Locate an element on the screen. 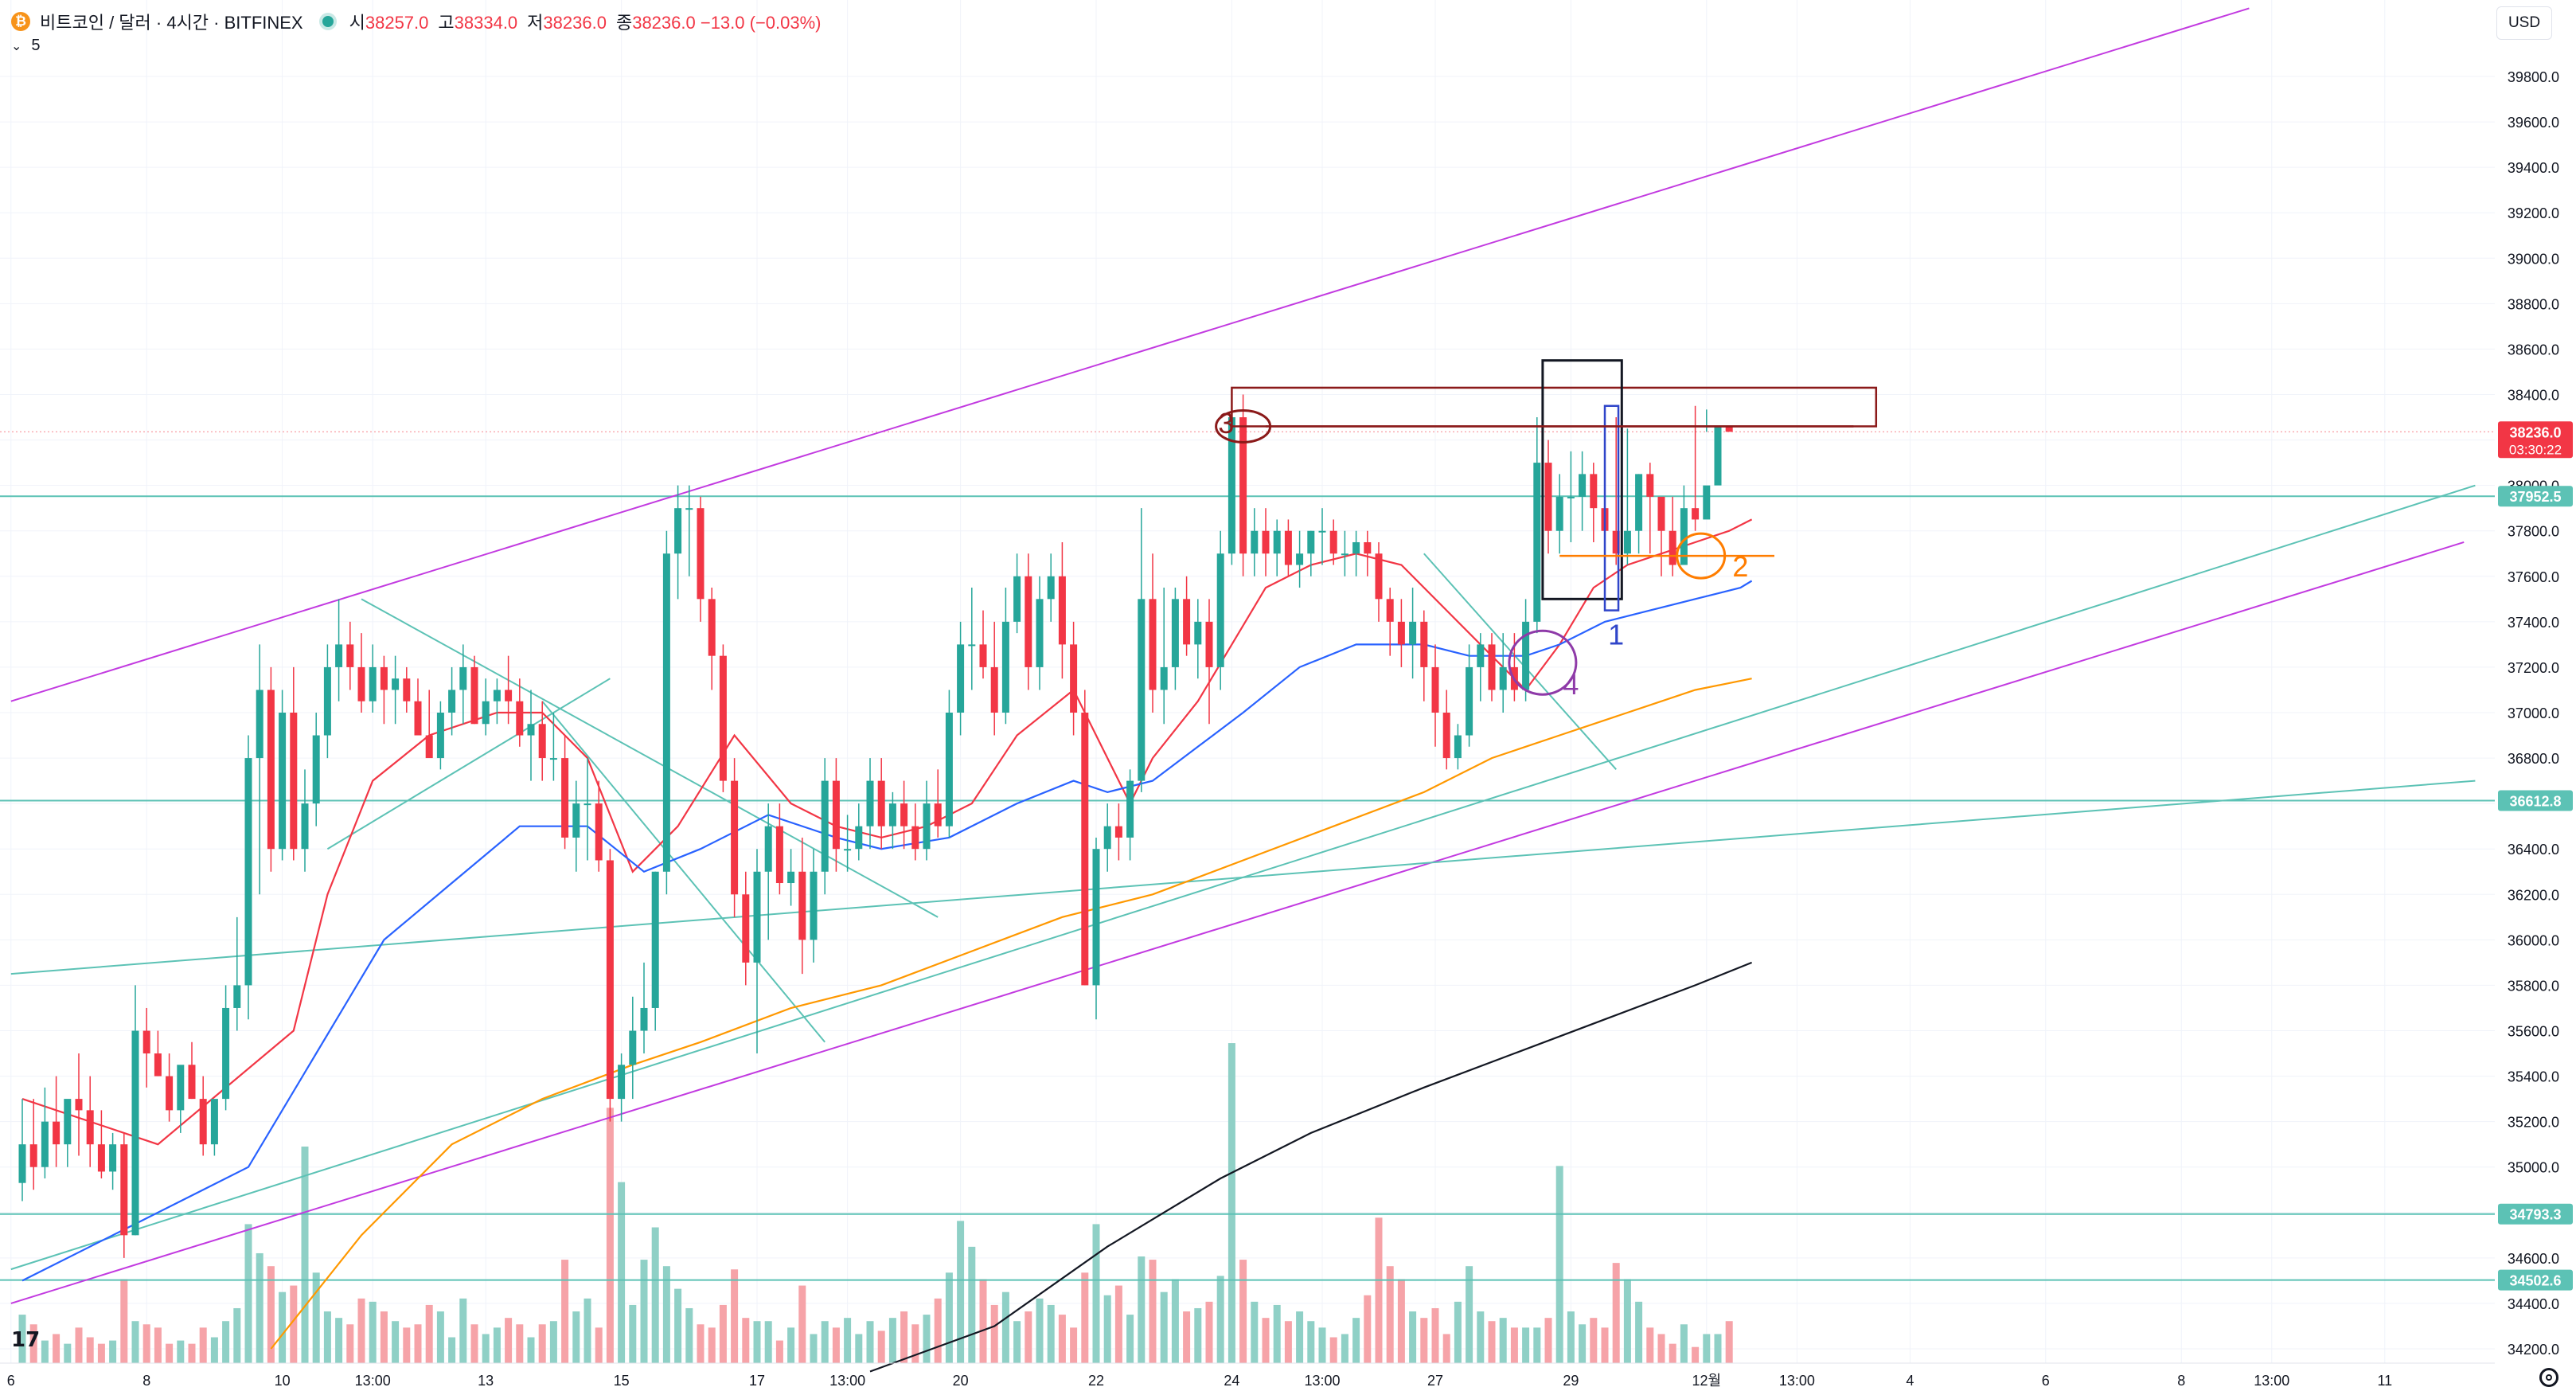 Image resolution: width=2576 pixels, height=1395 pixels. price-tick-label: 37400.0 is located at coordinates (2533, 623).